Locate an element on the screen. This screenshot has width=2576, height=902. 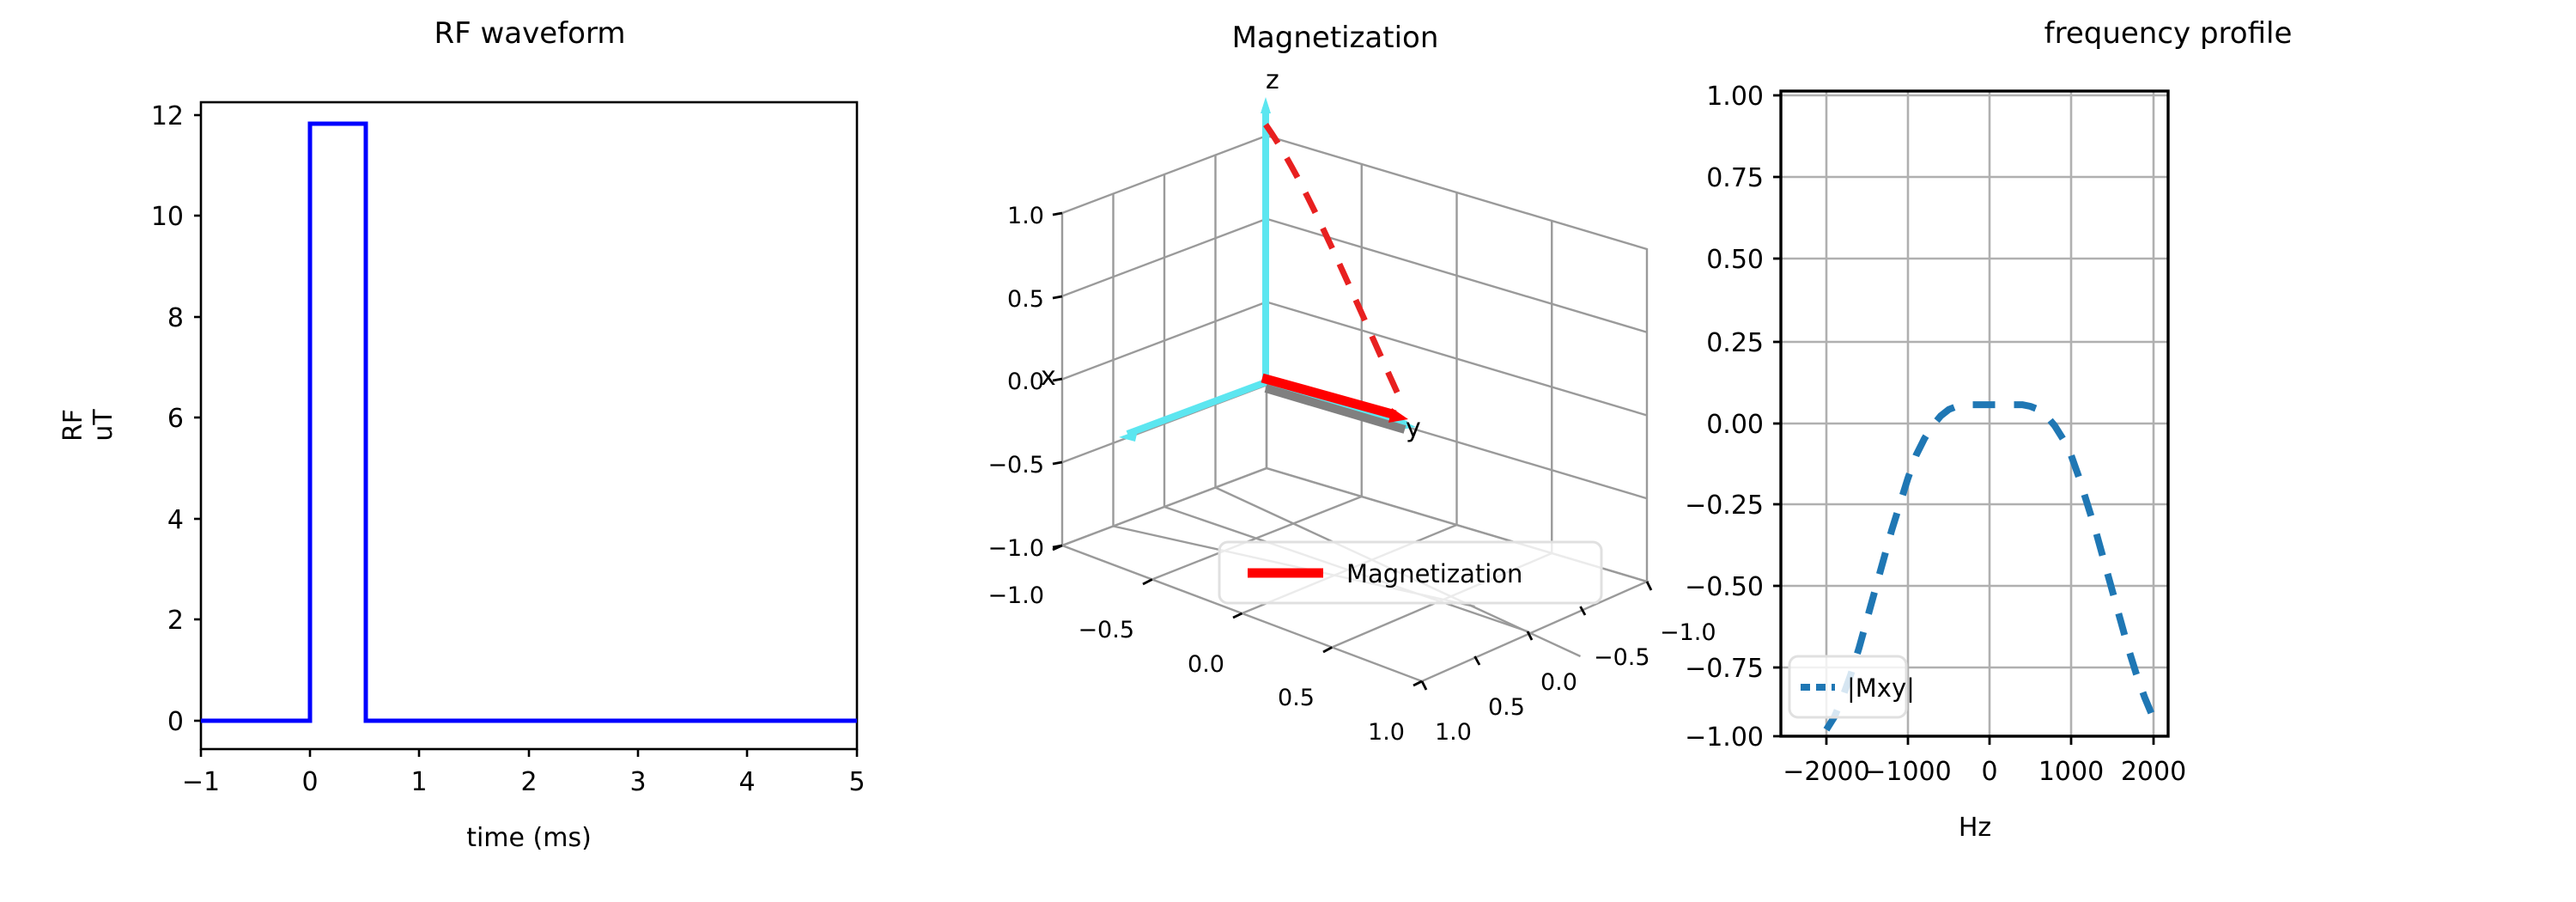
mag-axis-y-label: y is located at coordinates (1414, 428).